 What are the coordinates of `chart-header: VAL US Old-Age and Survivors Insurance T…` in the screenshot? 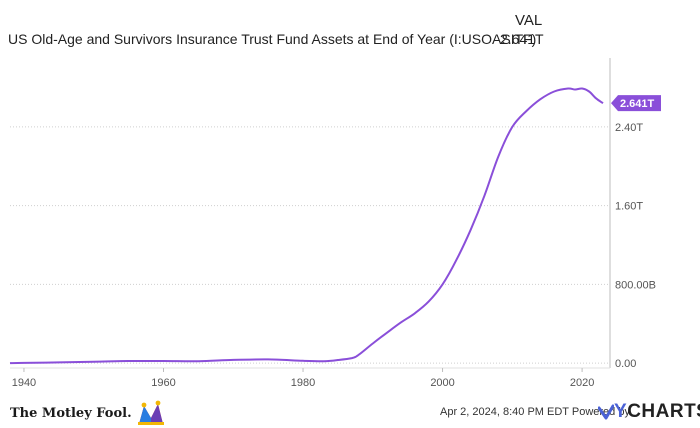 It's located at (350, 25).